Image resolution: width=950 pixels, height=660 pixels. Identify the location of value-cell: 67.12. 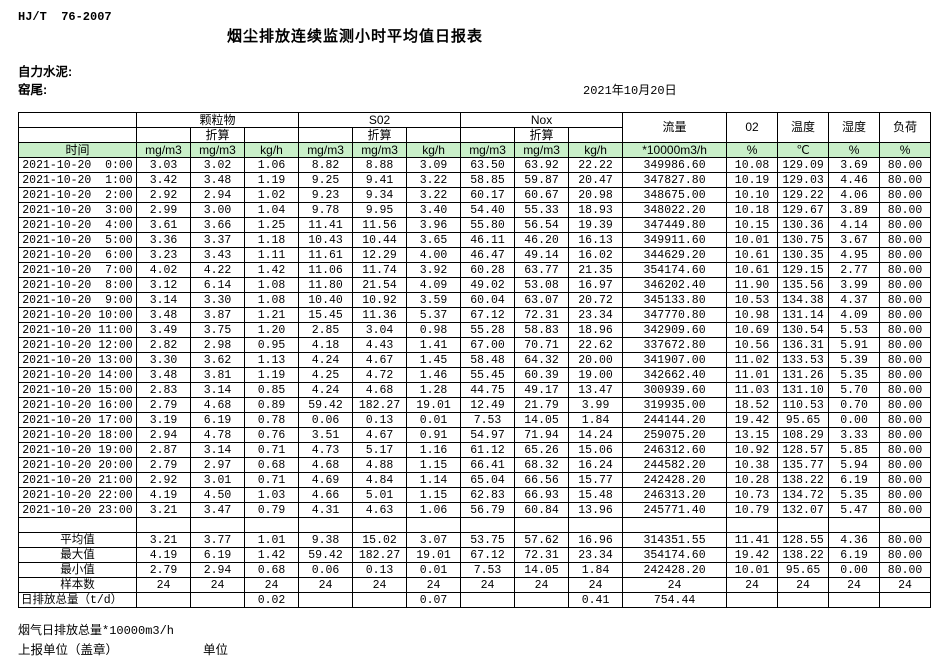
(488, 555).